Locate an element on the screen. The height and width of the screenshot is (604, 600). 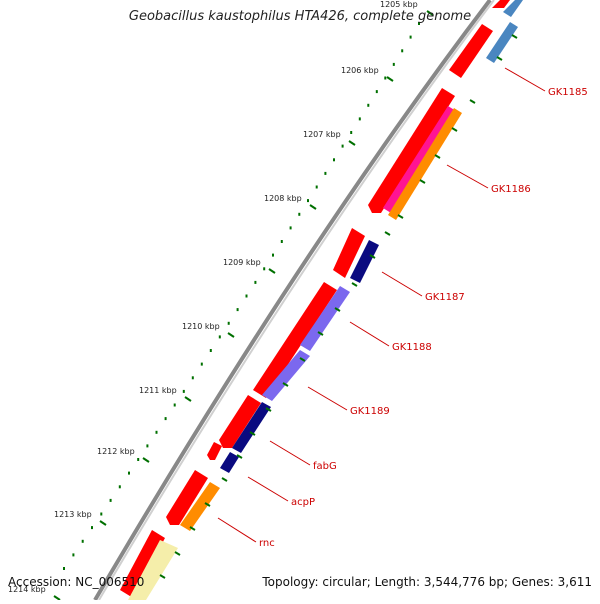
kbp-tick-label: 1211 kbp is located at coordinates (158, 390).